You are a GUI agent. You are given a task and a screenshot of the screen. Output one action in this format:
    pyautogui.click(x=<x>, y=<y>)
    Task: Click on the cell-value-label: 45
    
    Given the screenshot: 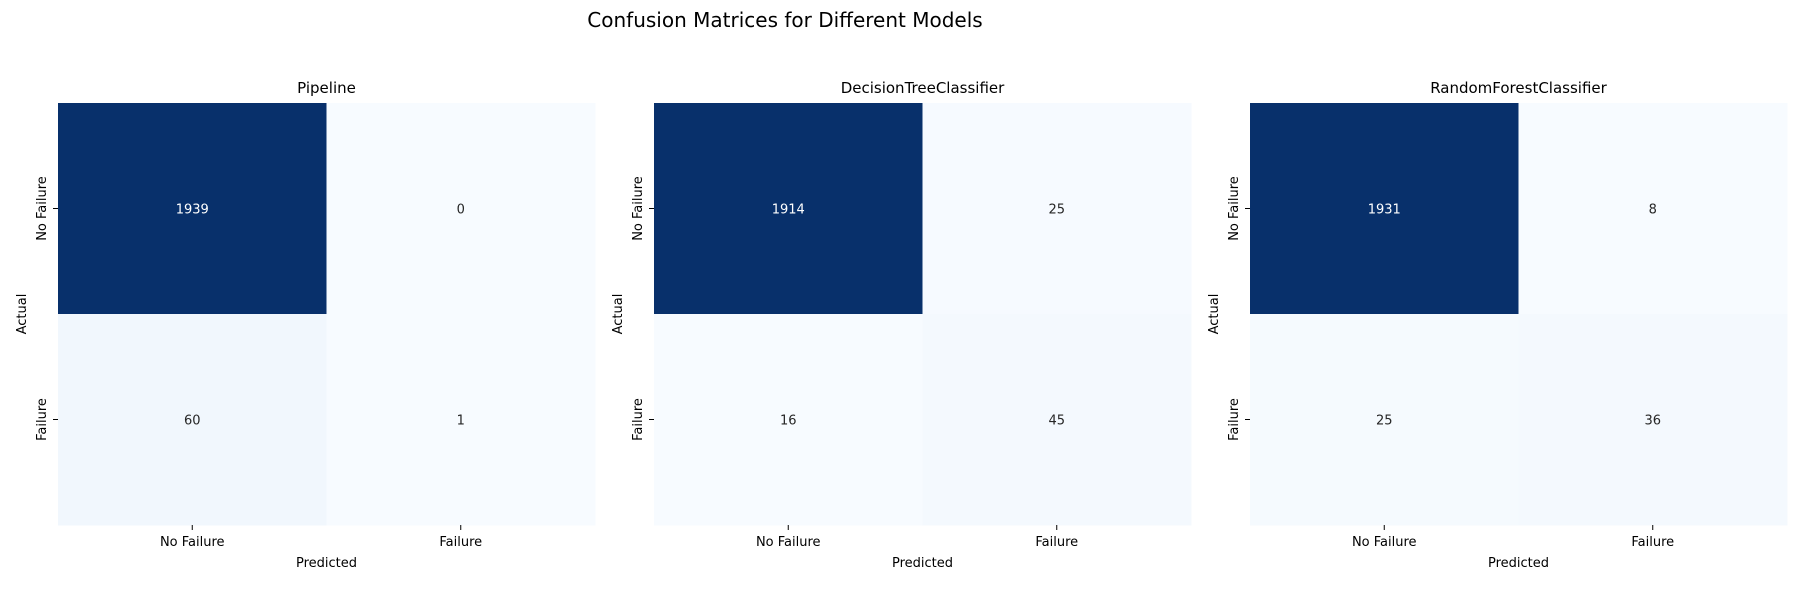 What is the action you would take?
    pyautogui.click(x=1056, y=421)
    